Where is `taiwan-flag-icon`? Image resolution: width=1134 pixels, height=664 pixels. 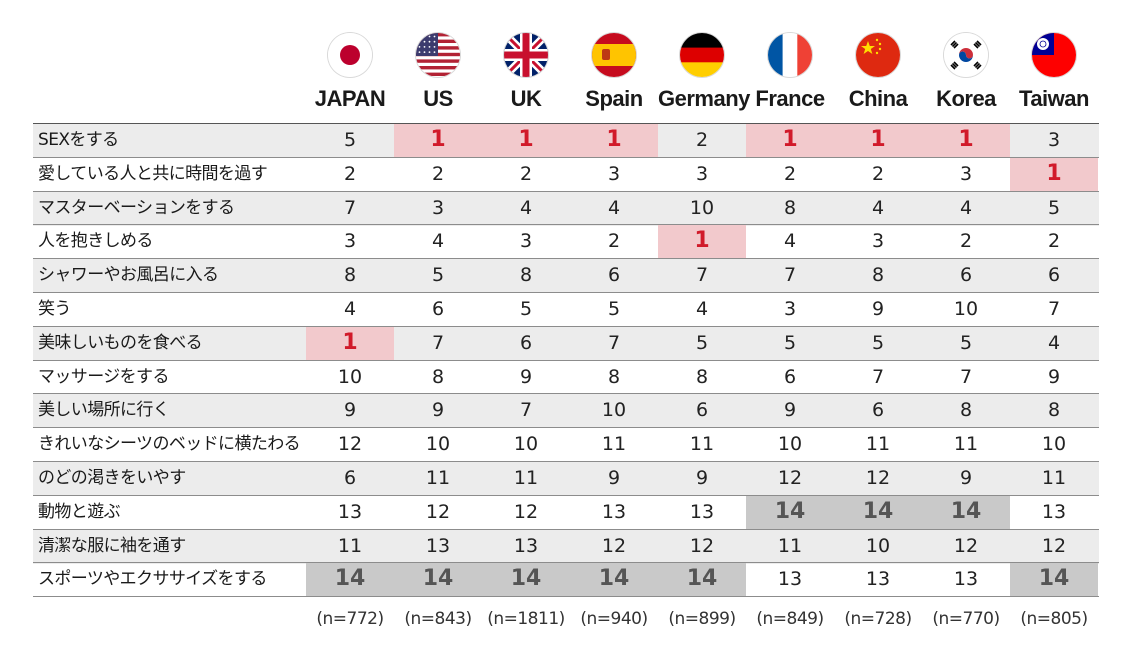 taiwan-flag-icon is located at coordinates (1054, 55).